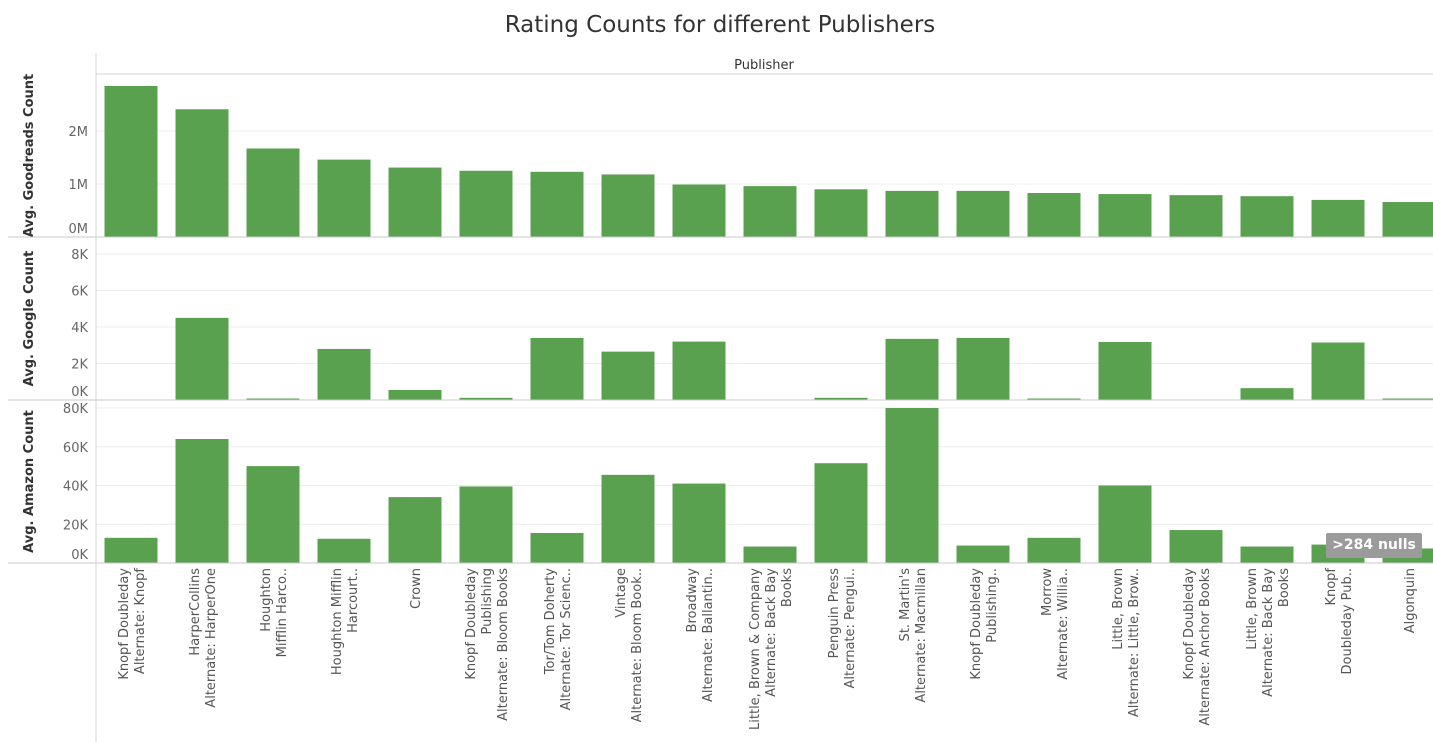 The image size is (1433, 742). I want to click on x-tick-label: Crown, so click(416, 588).